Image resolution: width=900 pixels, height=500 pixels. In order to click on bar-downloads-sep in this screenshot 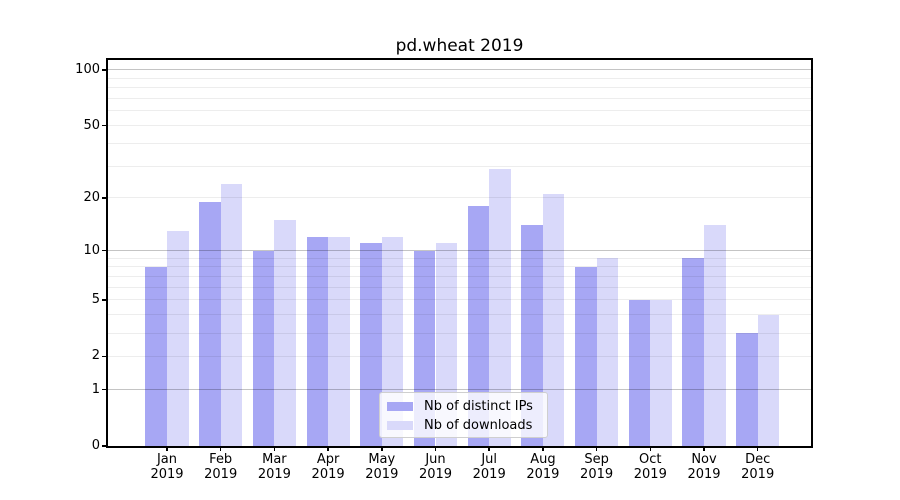, I will do `click(607, 352)`.